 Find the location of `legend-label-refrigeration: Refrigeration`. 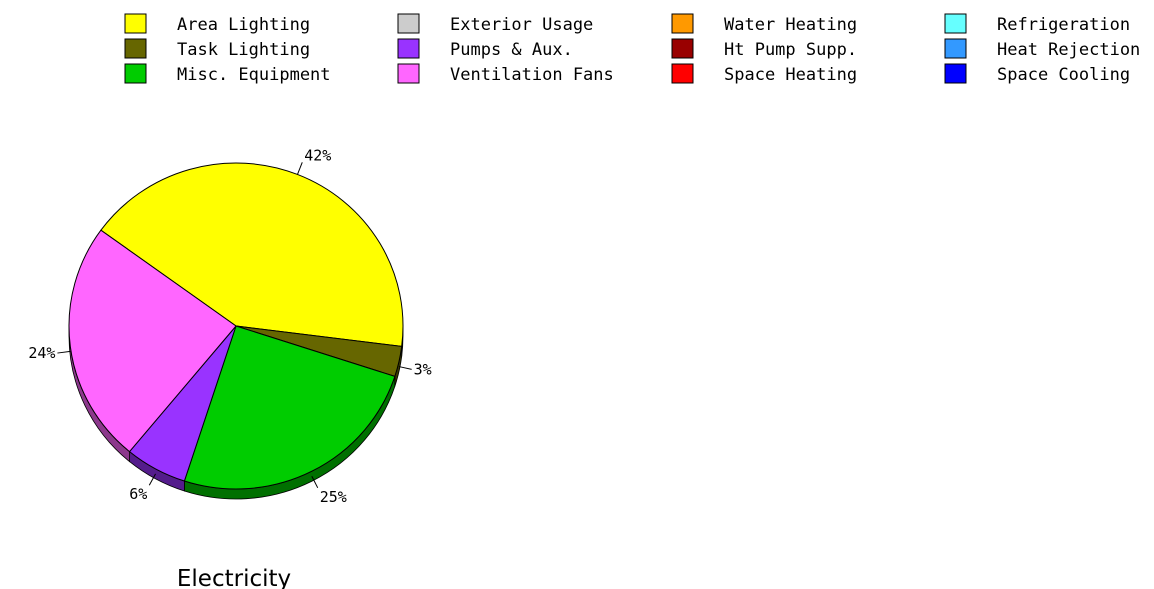

legend-label-refrigeration: Refrigeration is located at coordinates (1063, 25).